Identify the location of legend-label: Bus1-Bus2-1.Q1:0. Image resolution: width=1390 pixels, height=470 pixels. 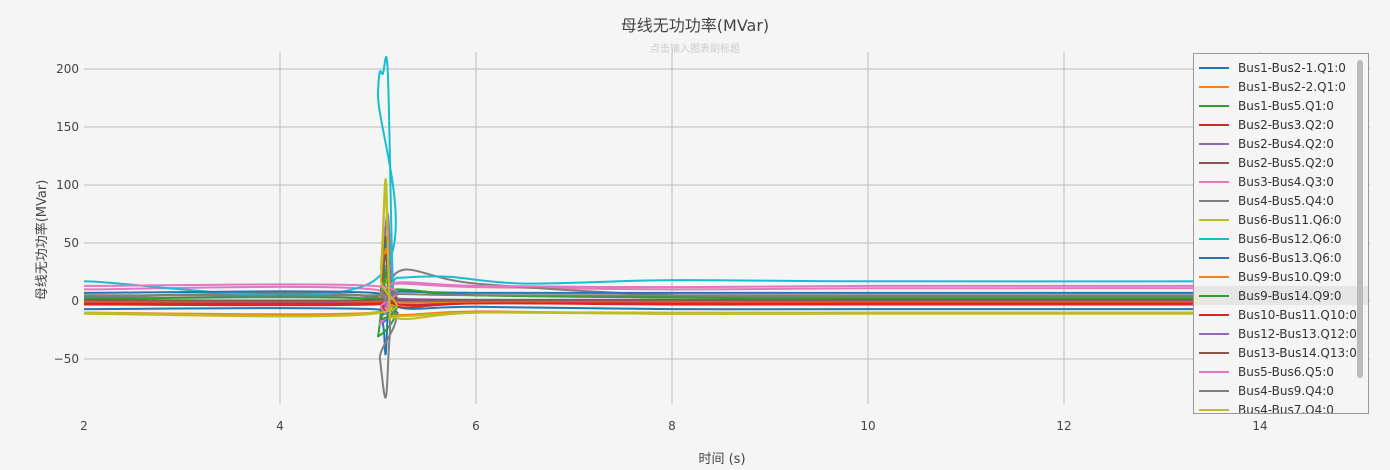
(1292, 67).